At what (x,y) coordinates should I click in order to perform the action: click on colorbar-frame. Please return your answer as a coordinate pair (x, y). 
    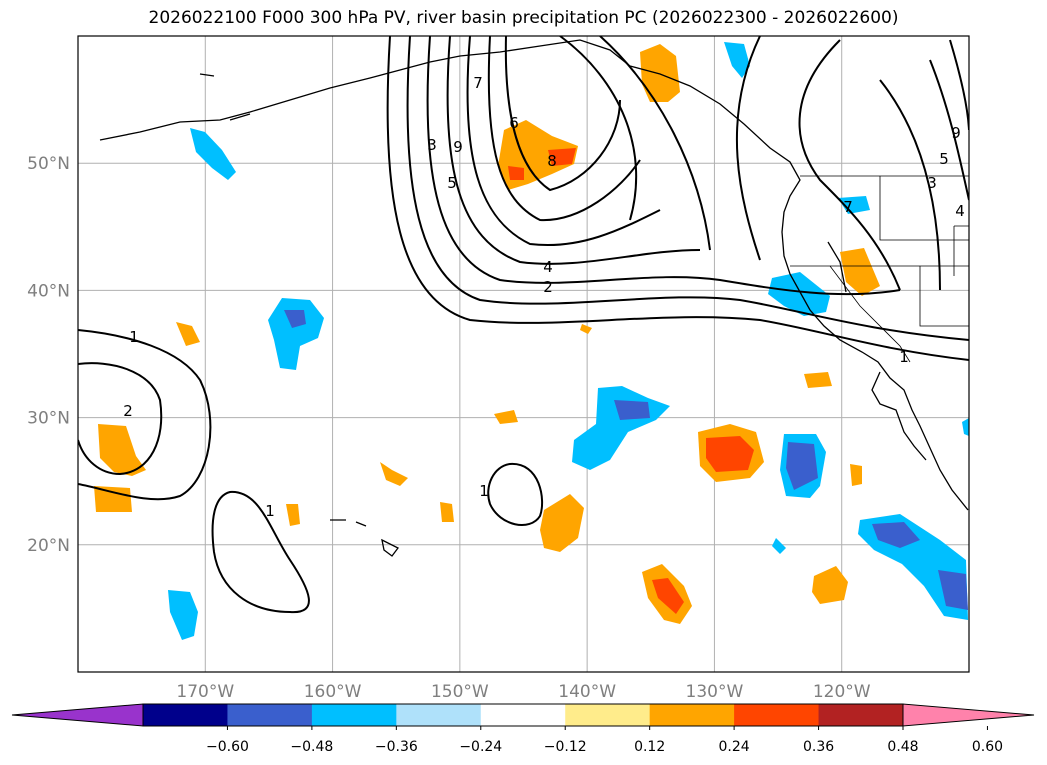
    Looking at the image, I should click on (523, 715).